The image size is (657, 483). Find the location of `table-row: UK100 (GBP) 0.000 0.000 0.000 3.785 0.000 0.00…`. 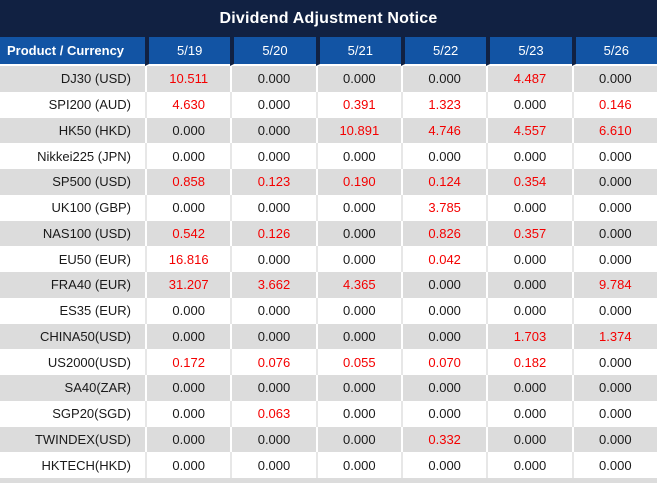

table-row: UK100 (GBP) 0.000 0.000 0.000 3.785 0.000 0.00… is located at coordinates (328, 207).